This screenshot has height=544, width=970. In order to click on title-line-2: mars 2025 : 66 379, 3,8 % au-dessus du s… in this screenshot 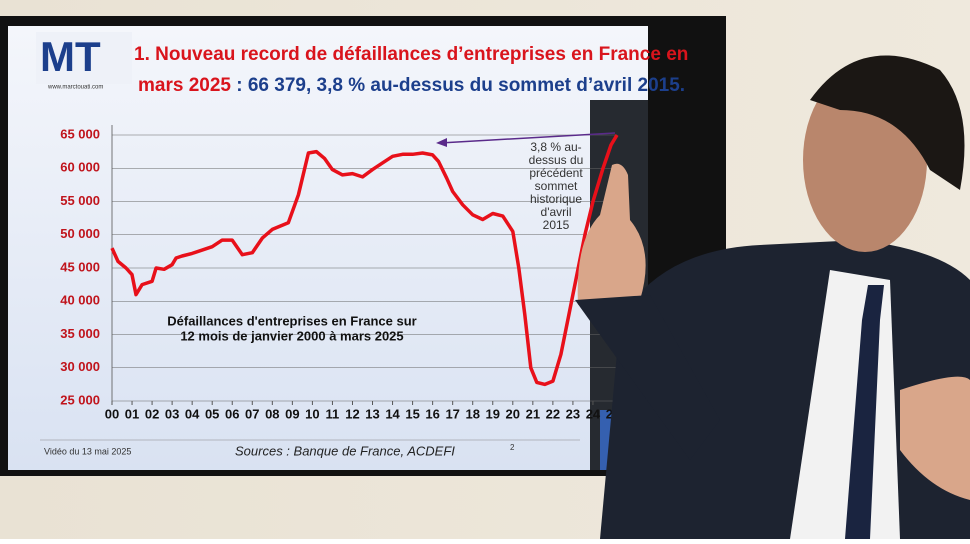, I will do `click(411, 85)`.